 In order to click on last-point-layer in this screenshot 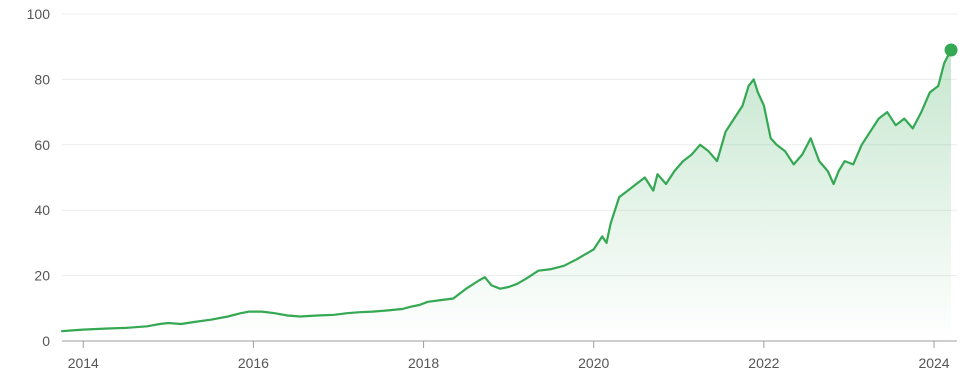, I will do `click(951, 50)`.